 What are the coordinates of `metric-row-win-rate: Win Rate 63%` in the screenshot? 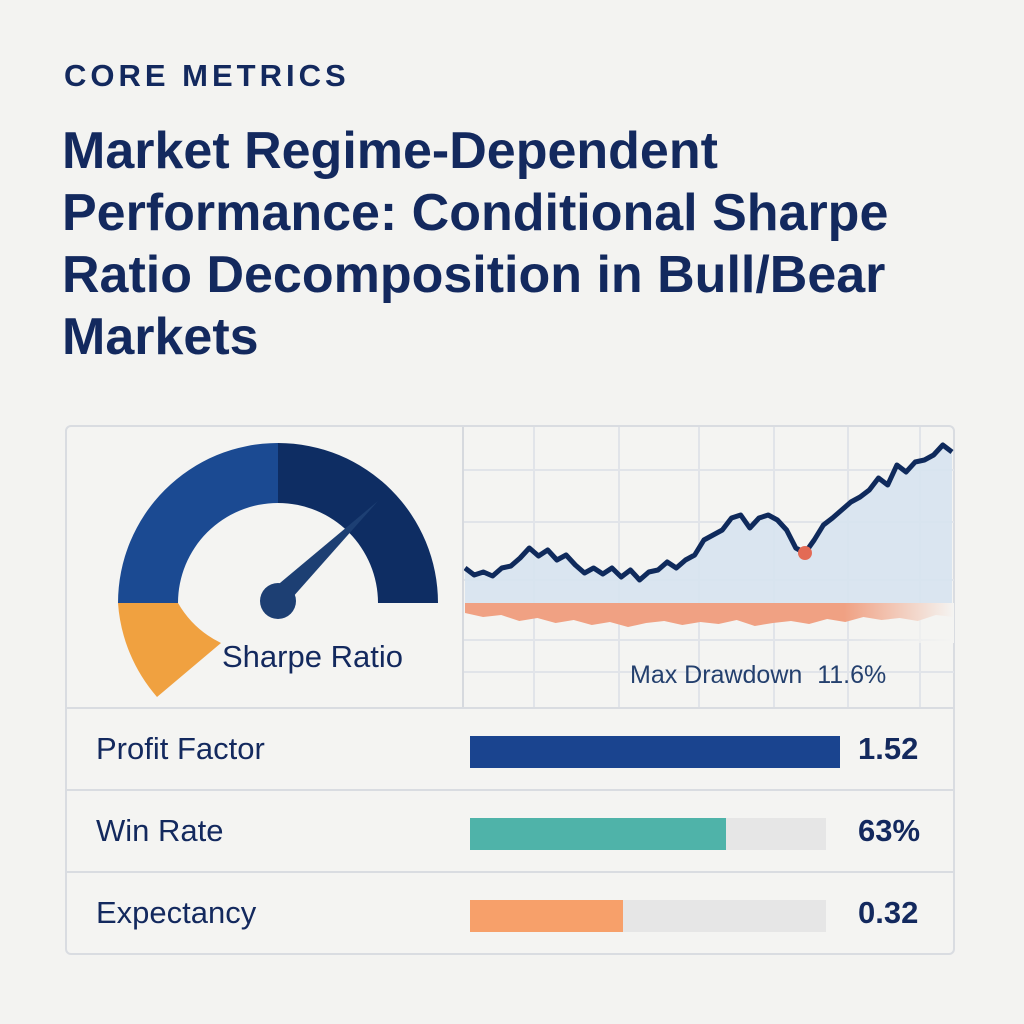 It's located at (510, 830).